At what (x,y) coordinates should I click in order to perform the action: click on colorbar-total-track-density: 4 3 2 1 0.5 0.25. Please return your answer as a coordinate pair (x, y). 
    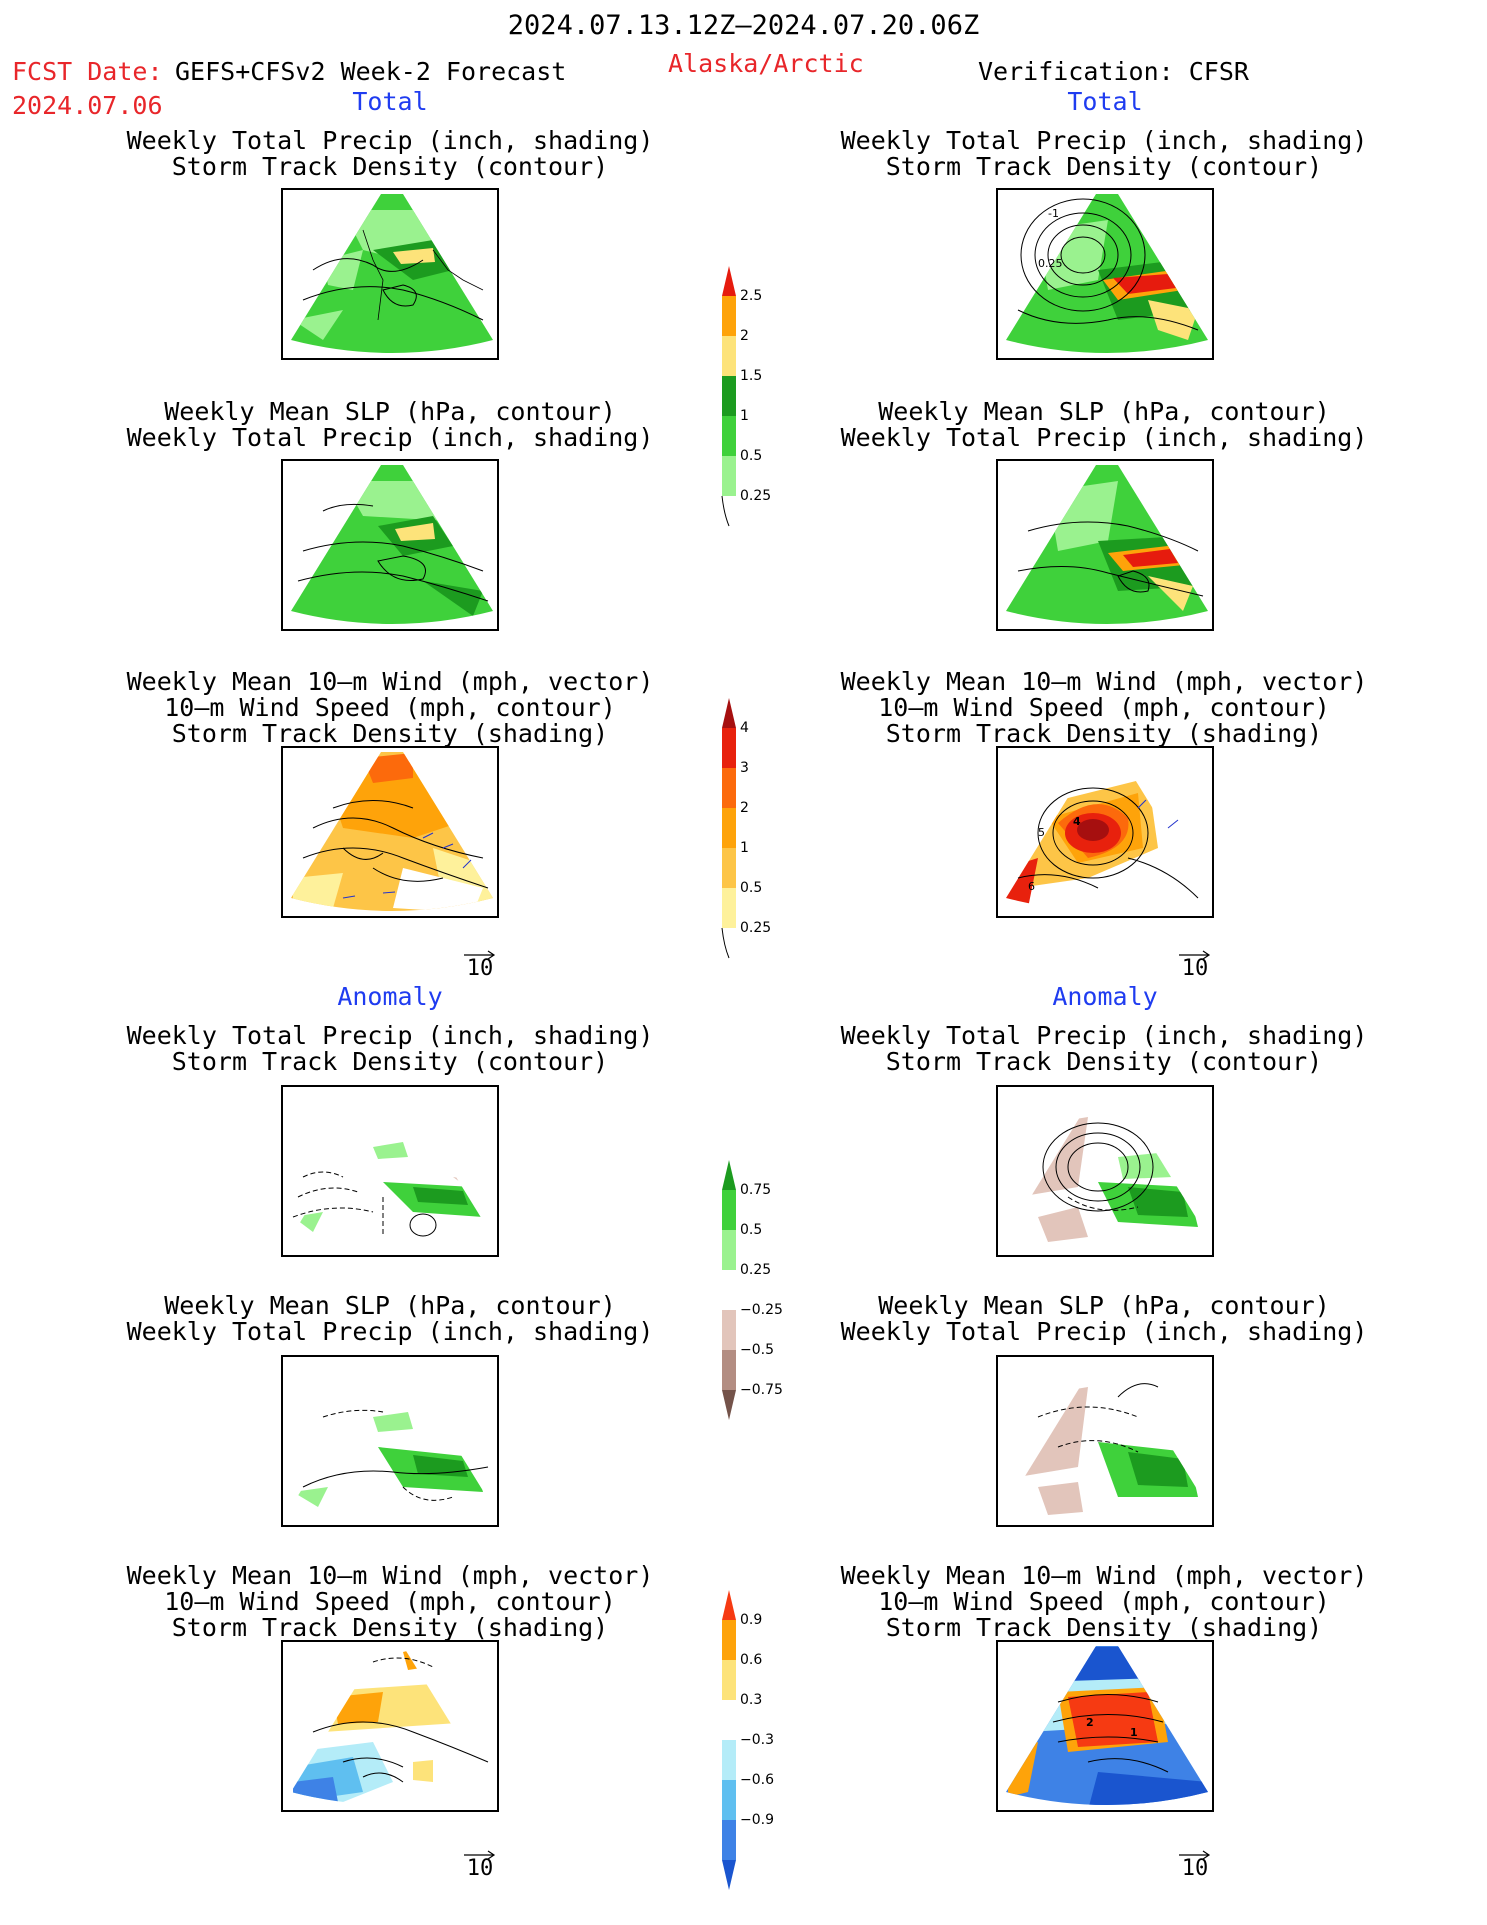
    Looking at the image, I should click on (755, 843).